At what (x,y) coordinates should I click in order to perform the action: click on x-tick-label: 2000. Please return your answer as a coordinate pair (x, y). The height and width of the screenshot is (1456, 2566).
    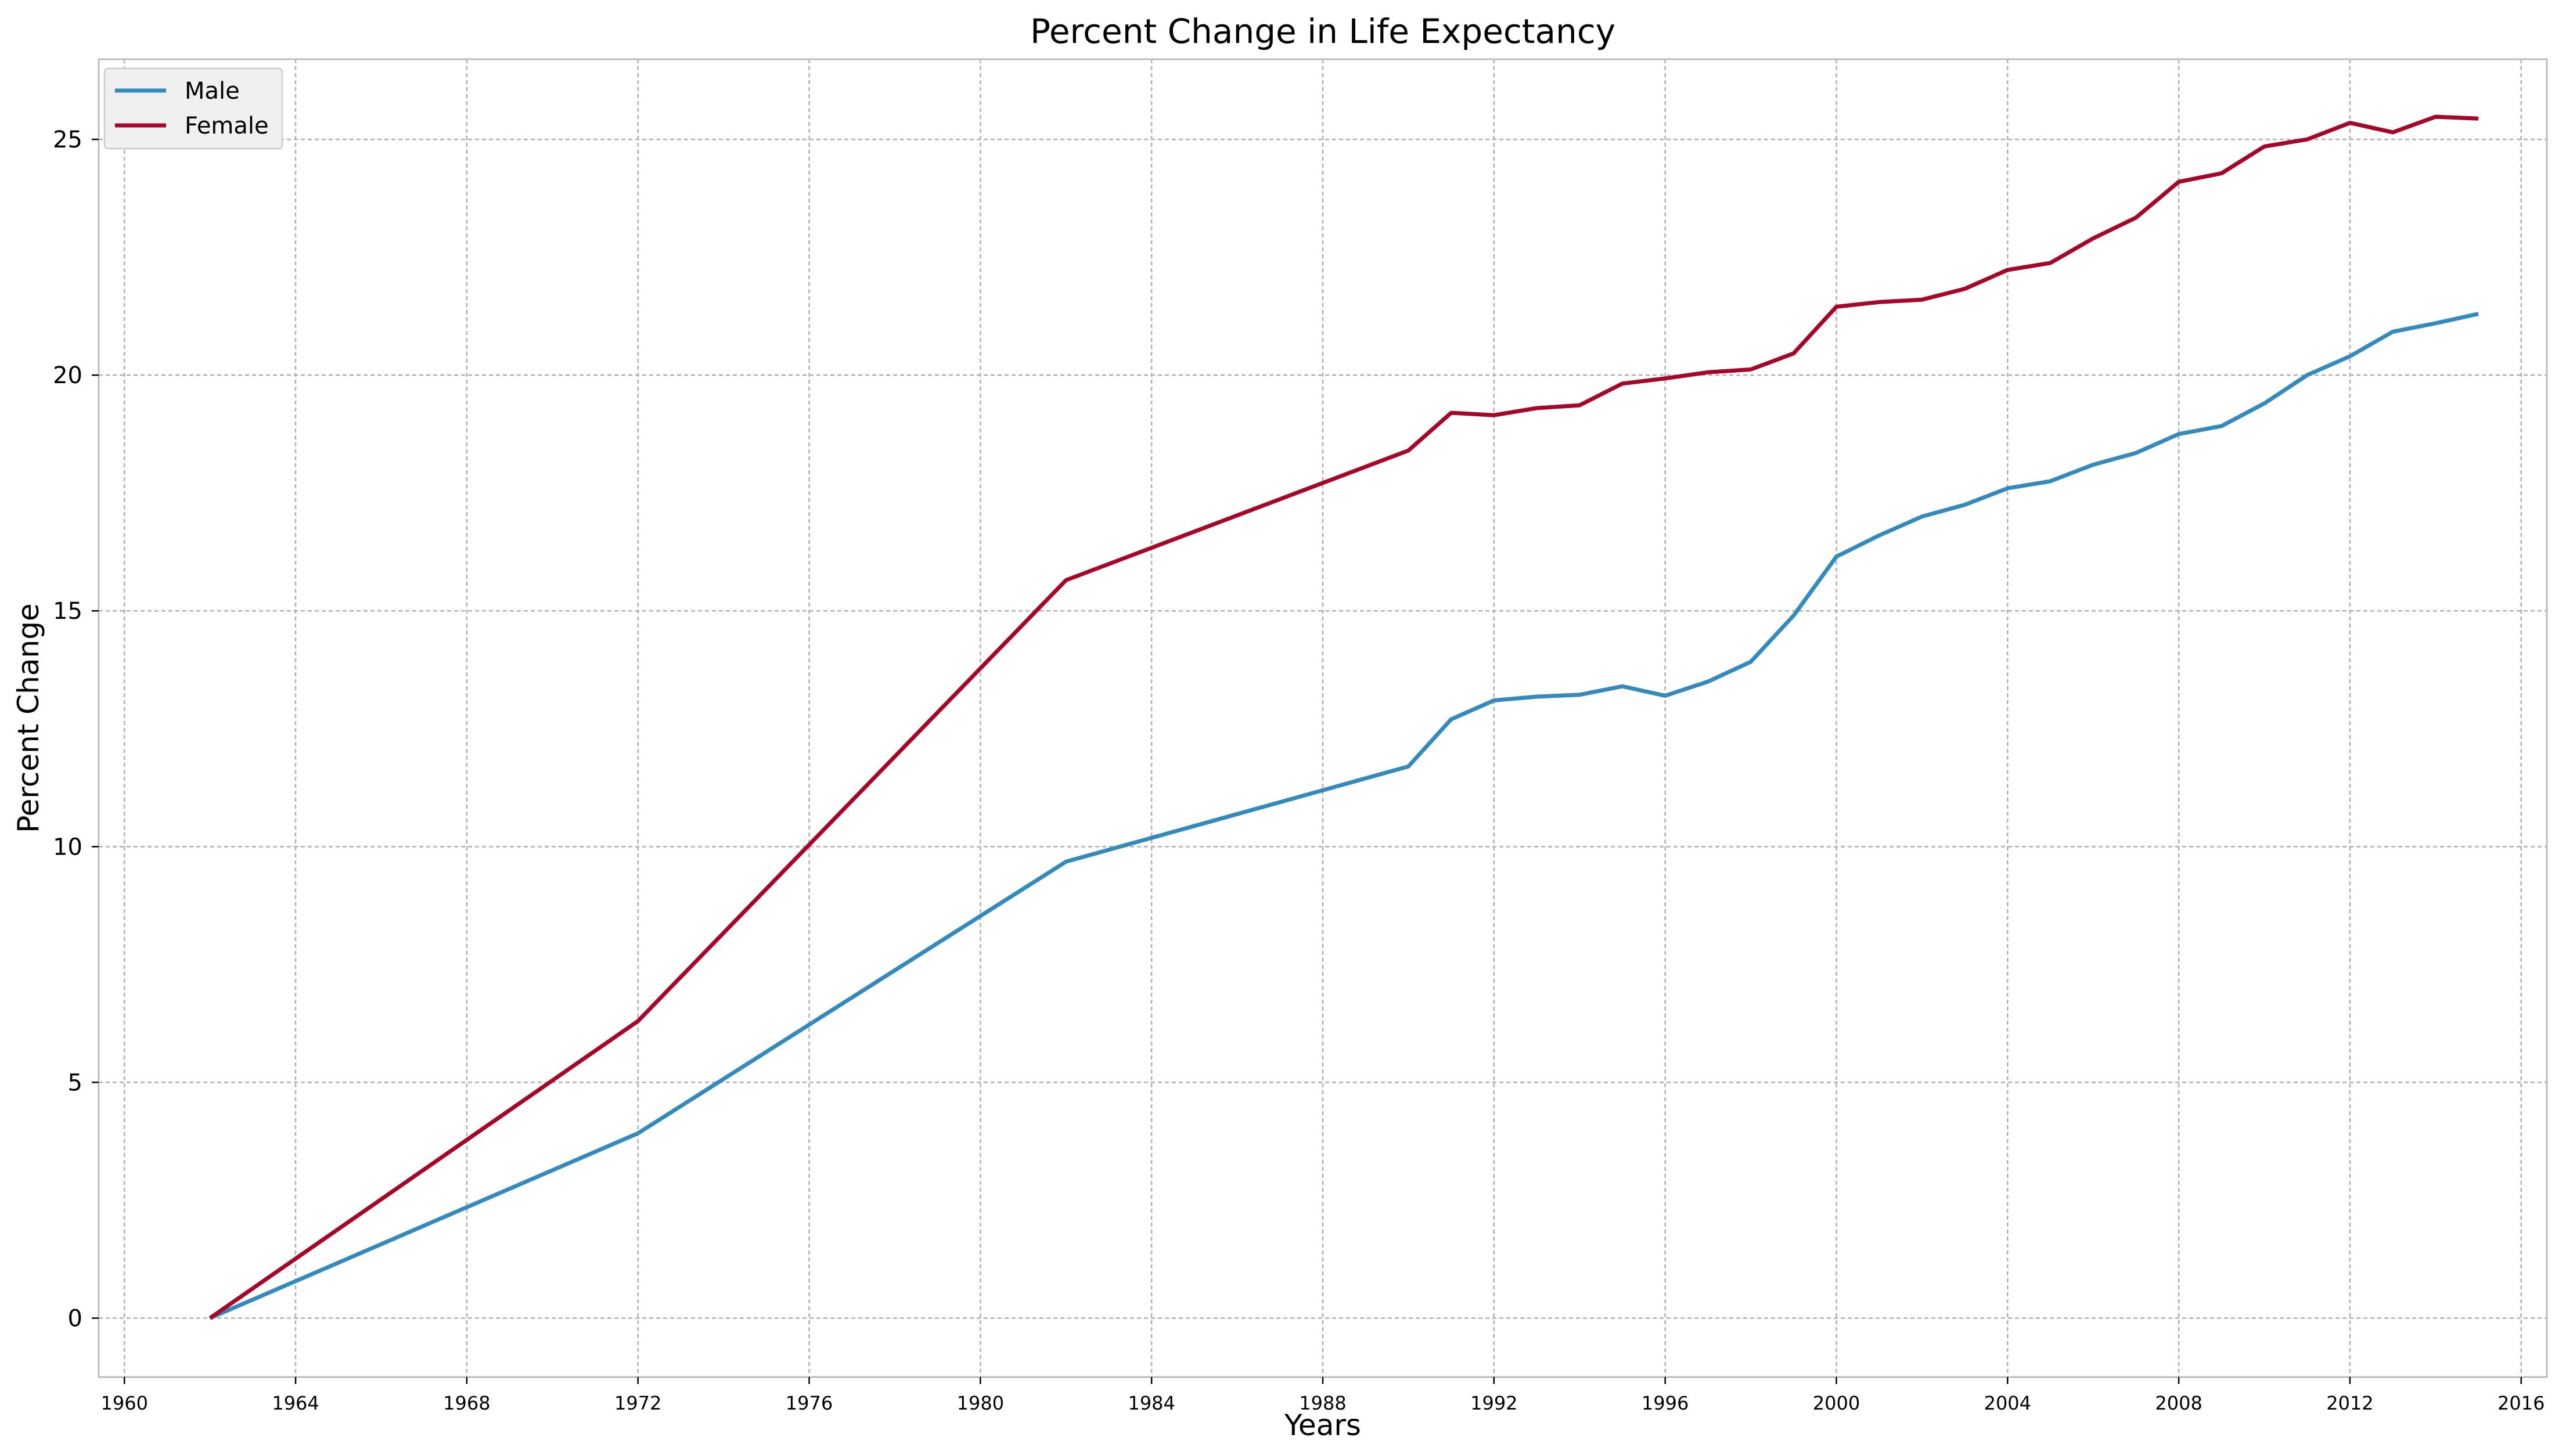
    Looking at the image, I should click on (1836, 1403).